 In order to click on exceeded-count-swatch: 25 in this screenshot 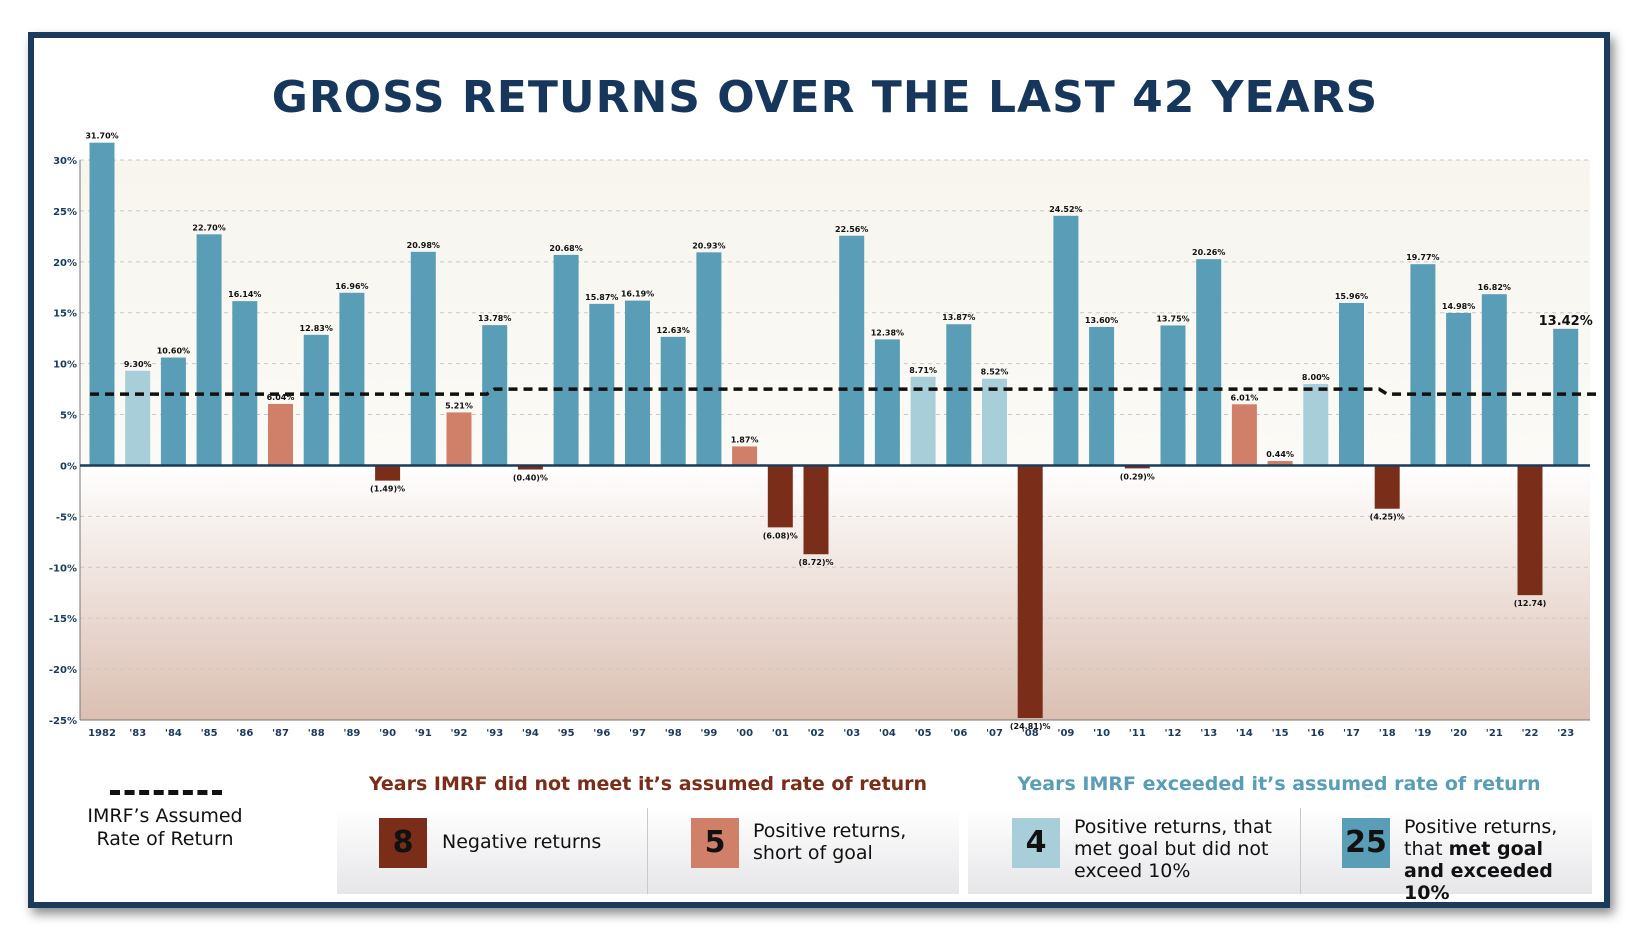, I will do `click(1366, 843)`.